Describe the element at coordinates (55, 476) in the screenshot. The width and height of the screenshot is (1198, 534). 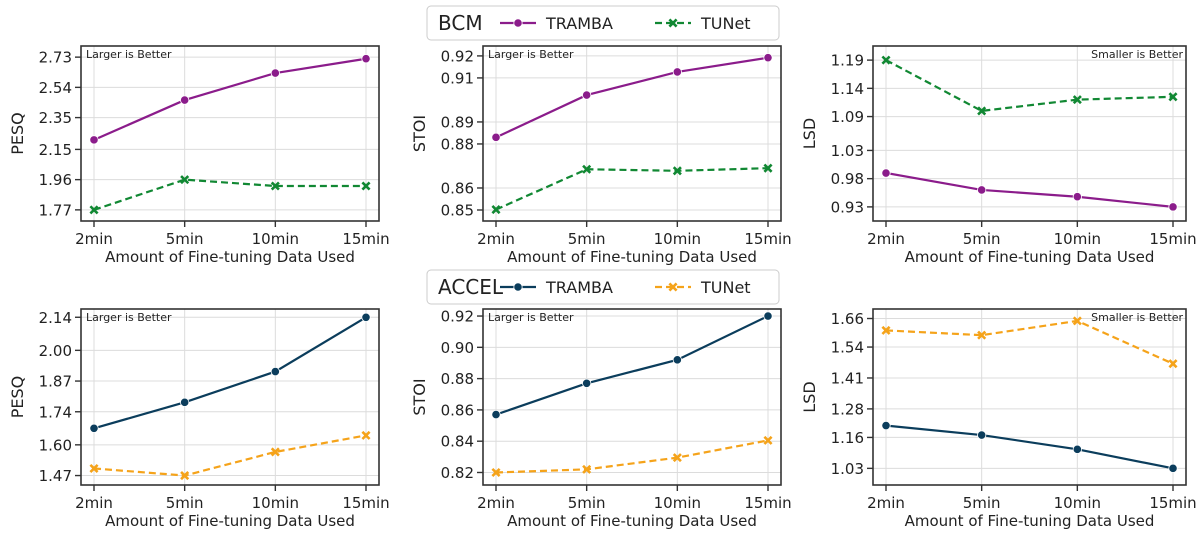
I see `y-tick-label: 1.47` at that location.